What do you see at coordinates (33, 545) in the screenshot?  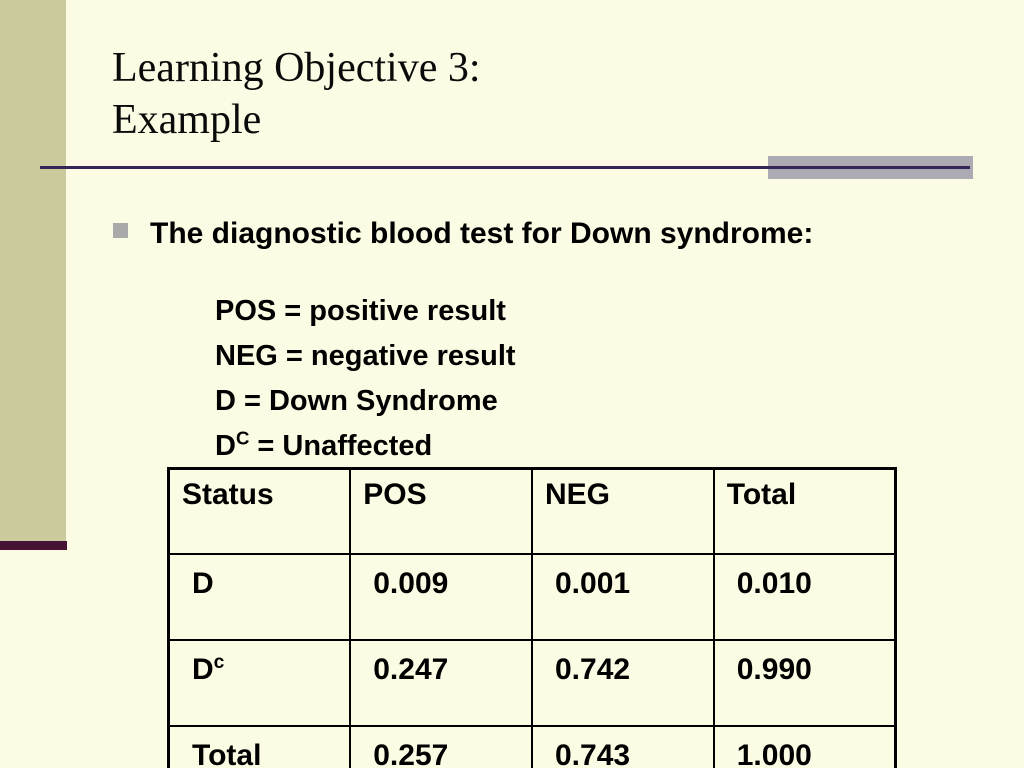 I see `left-accent-underline` at bounding box center [33, 545].